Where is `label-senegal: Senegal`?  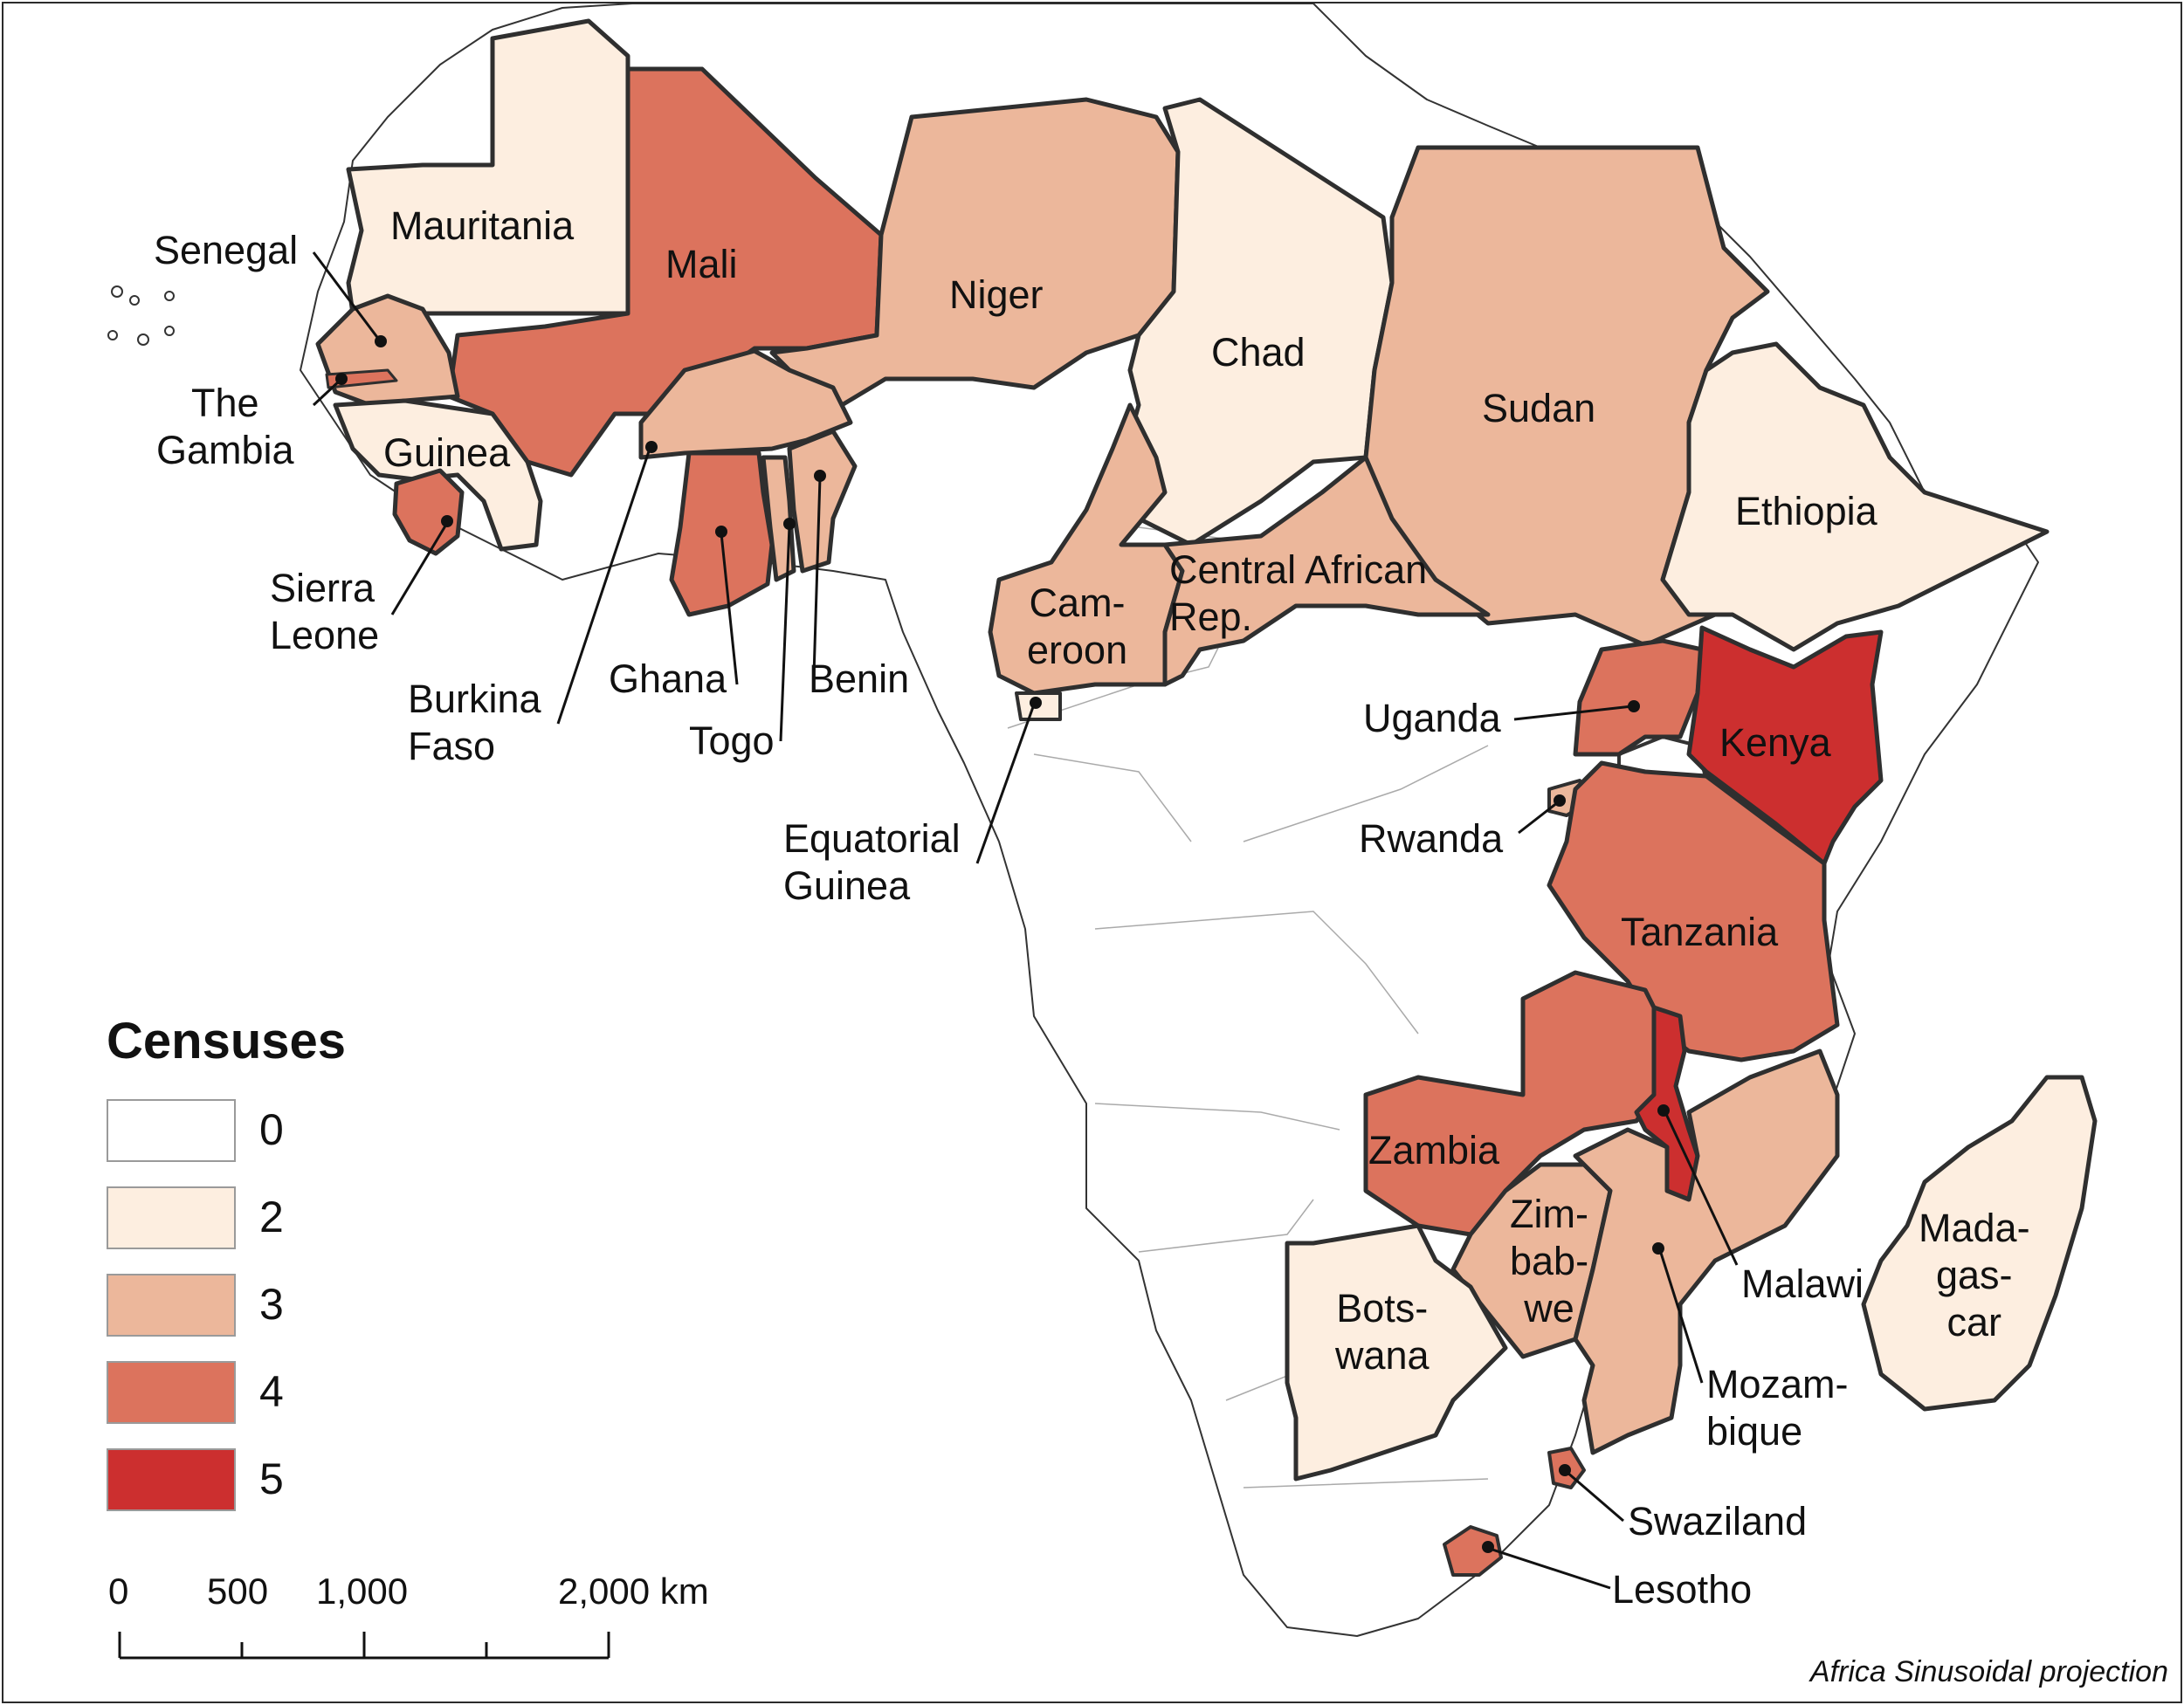
label-senegal: Senegal is located at coordinates (226, 250).